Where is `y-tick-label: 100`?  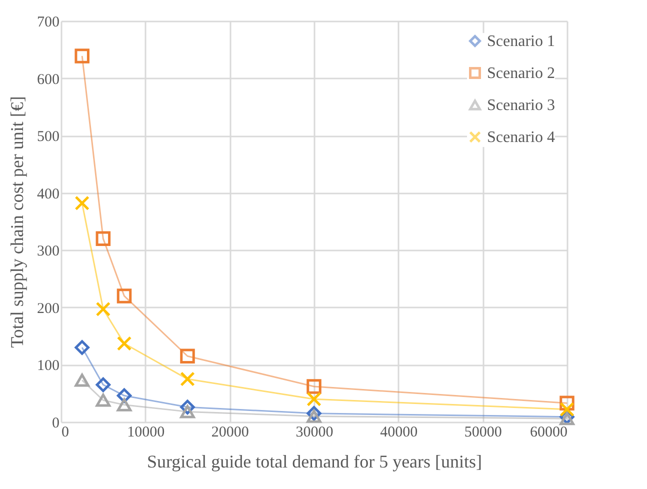 y-tick-label: 100 is located at coordinates (48, 366).